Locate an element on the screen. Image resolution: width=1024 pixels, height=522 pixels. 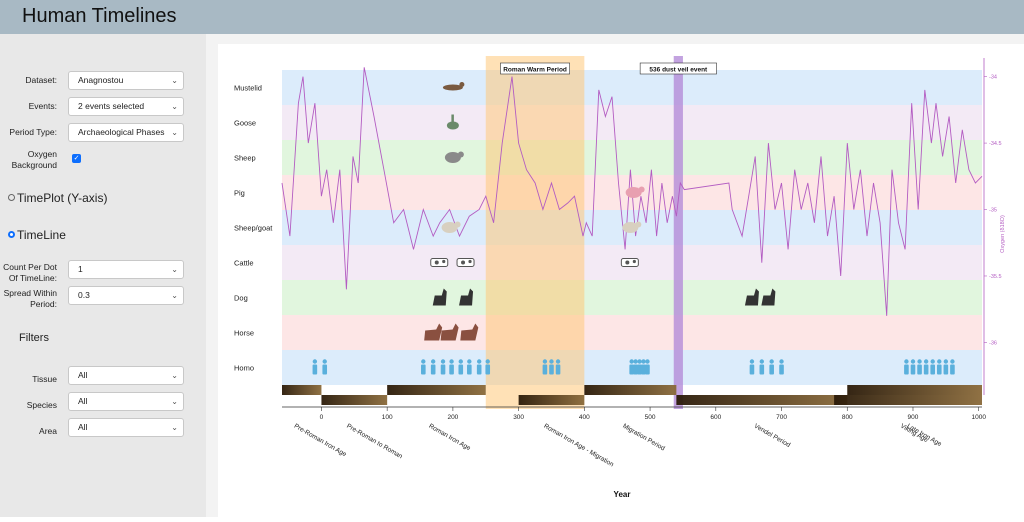
right-axis-tick-label: -36 is located at coordinates (993, 343).